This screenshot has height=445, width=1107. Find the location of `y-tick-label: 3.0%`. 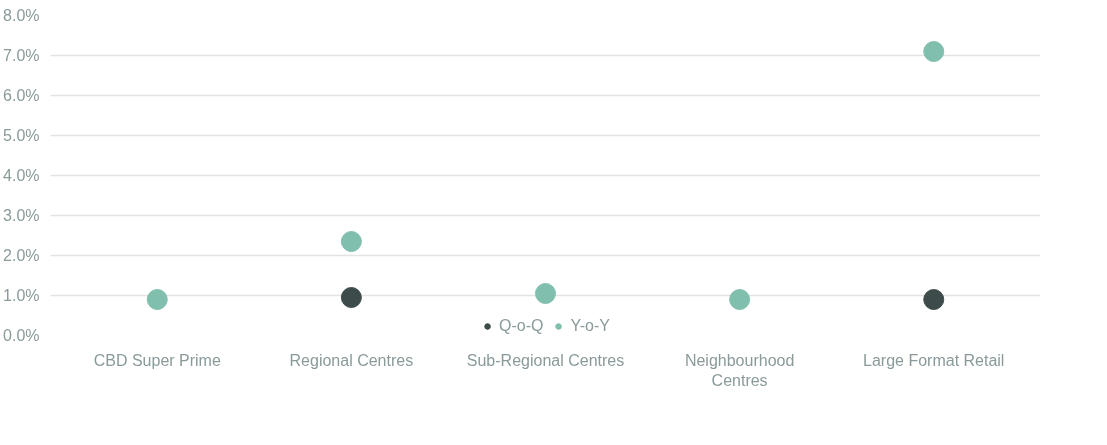

y-tick-label: 3.0% is located at coordinates (21, 215).